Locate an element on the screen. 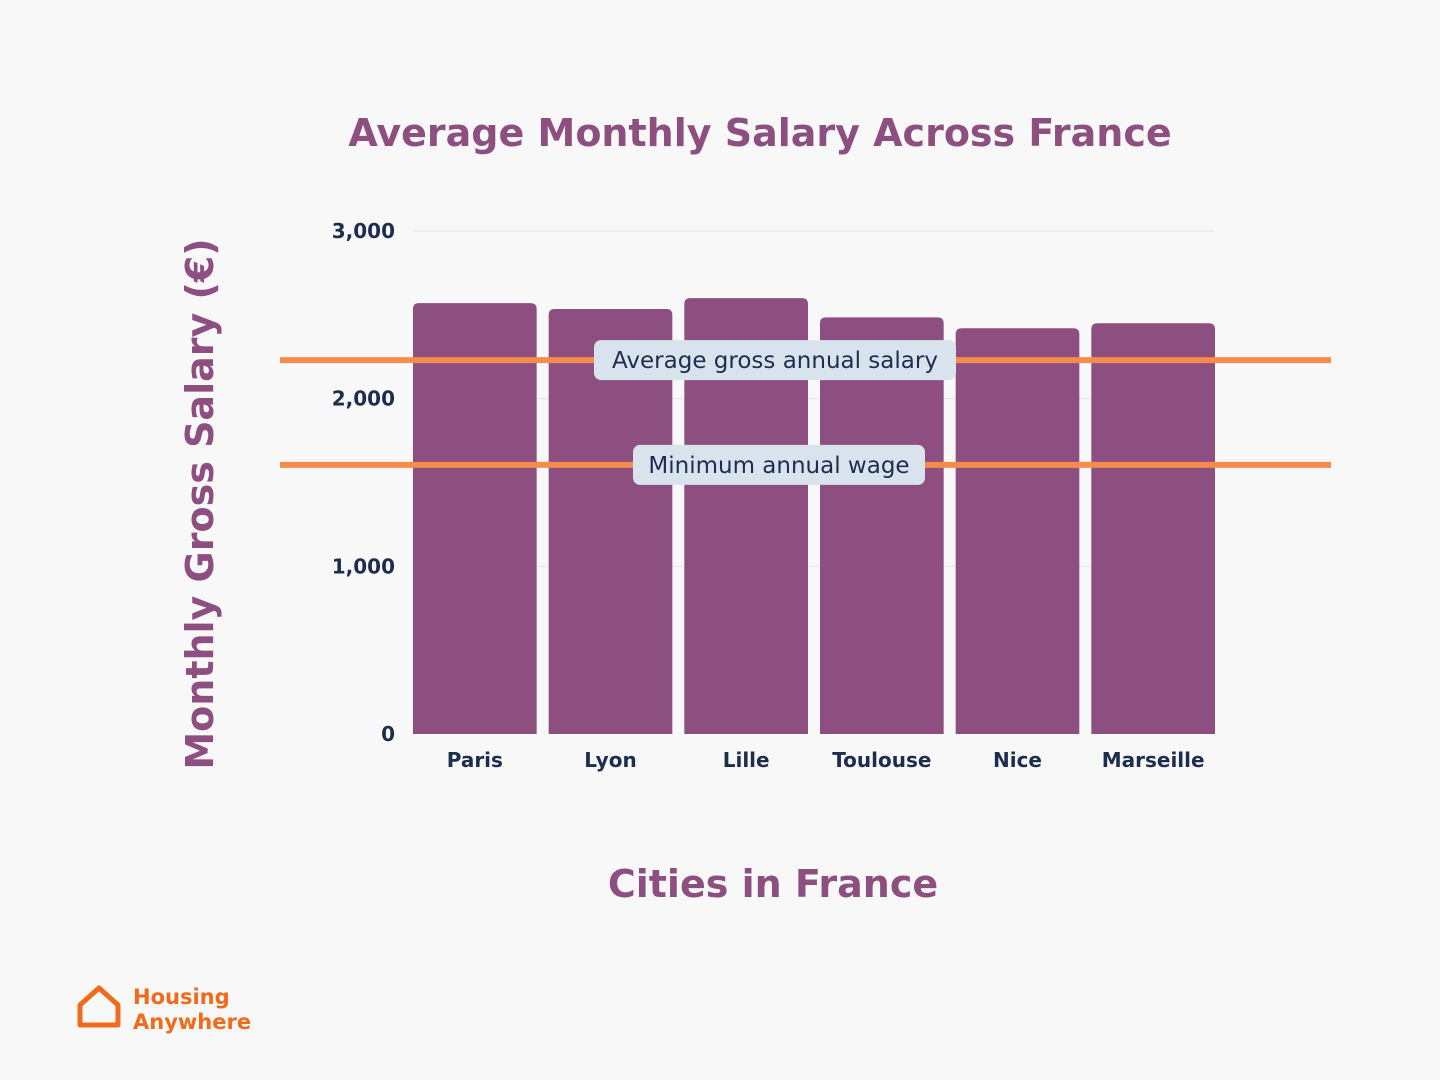  x-tick-label: Nice is located at coordinates (1017, 760).